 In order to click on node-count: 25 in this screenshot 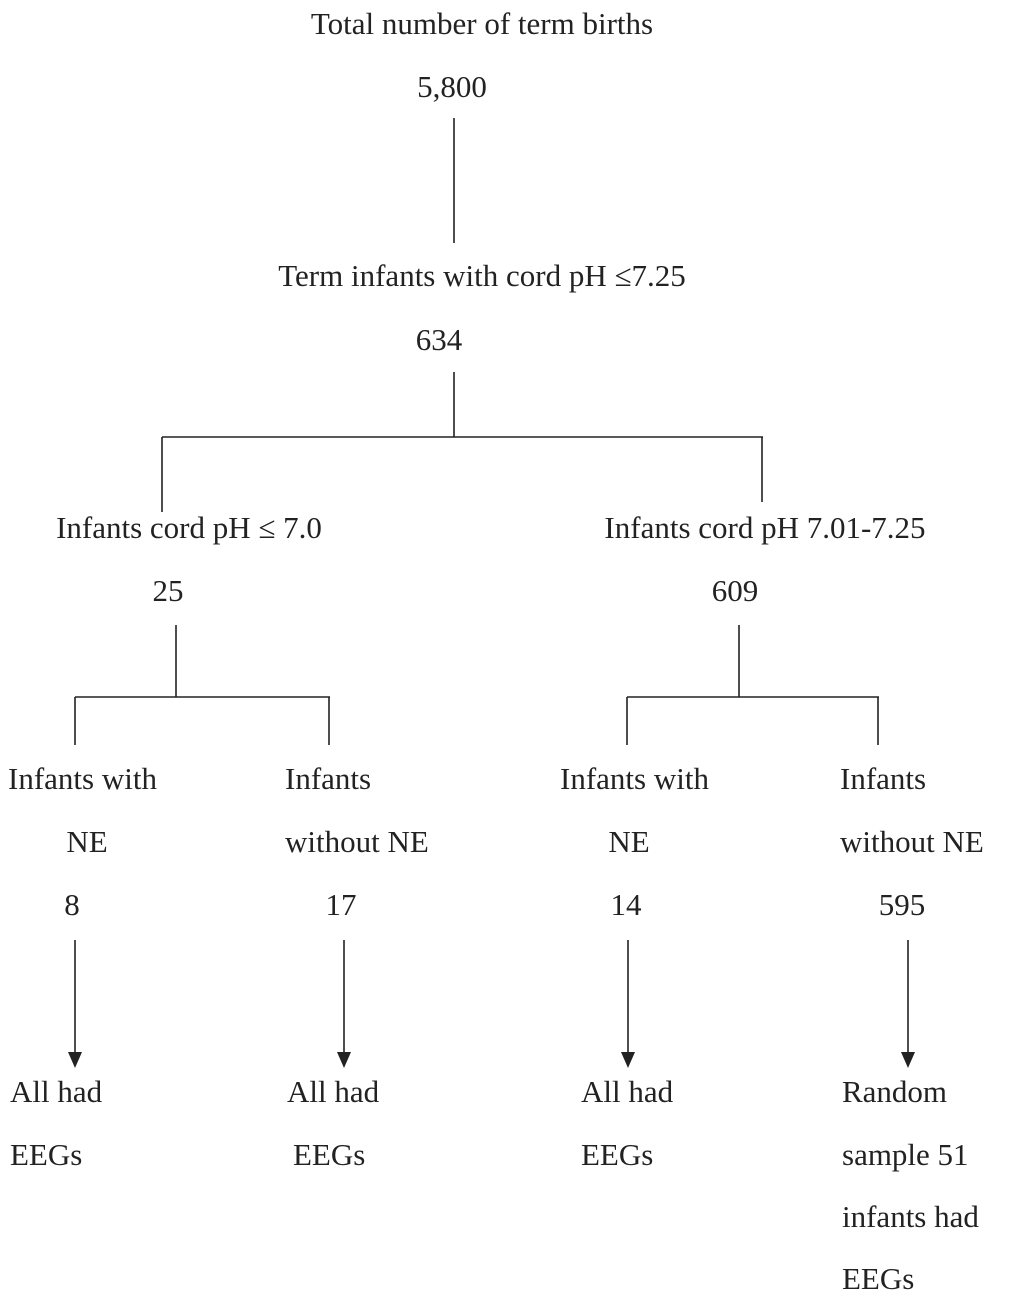, I will do `click(168, 590)`.